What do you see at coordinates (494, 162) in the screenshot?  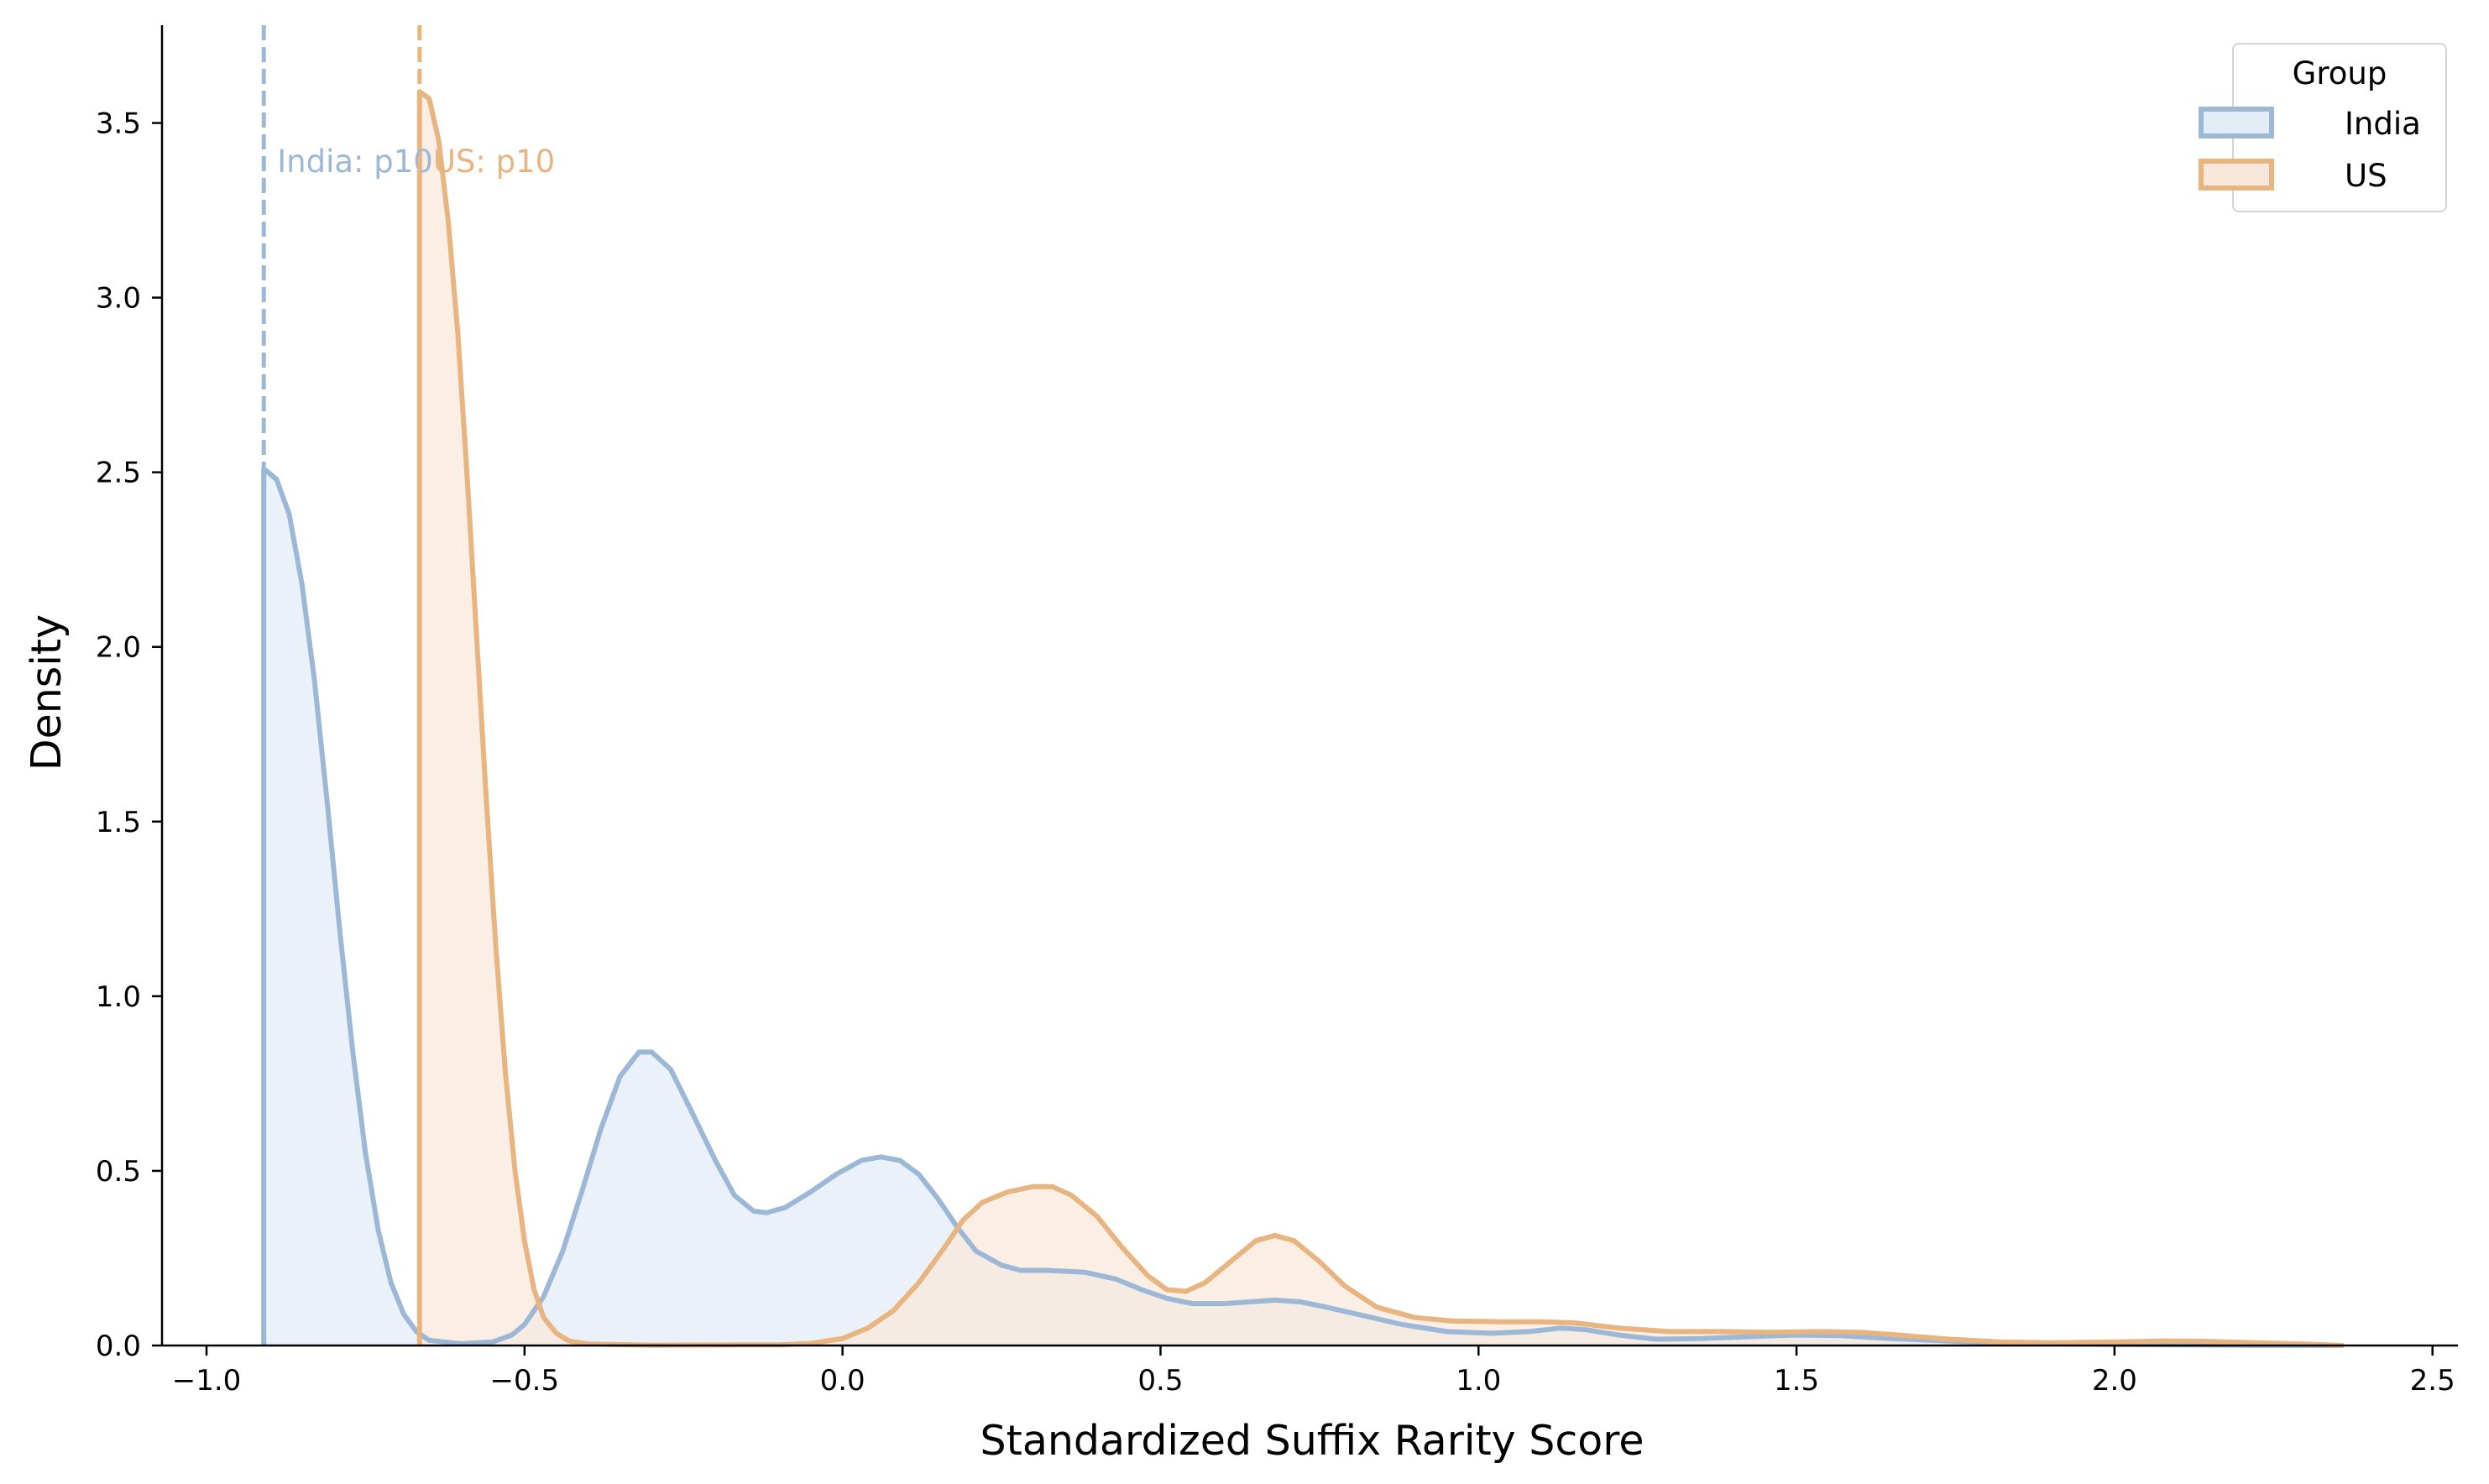 I see `reference-label-us: US: p10` at bounding box center [494, 162].